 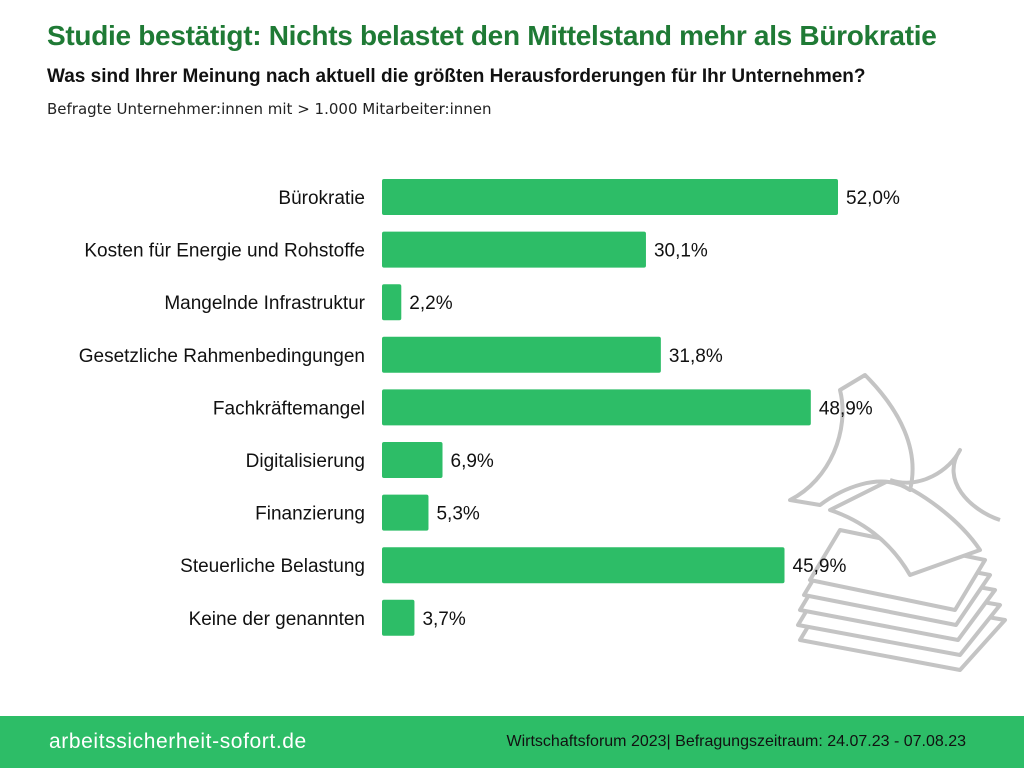 What do you see at coordinates (443, 619) in the screenshot?
I see `value-label: 3,7%` at bounding box center [443, 619].